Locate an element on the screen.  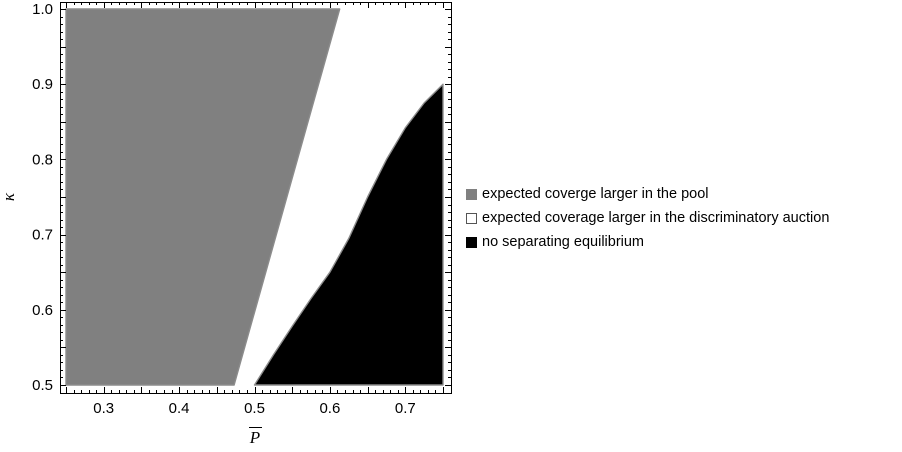
y-tick-label: 0.9 is located at coordinates (42, 84).